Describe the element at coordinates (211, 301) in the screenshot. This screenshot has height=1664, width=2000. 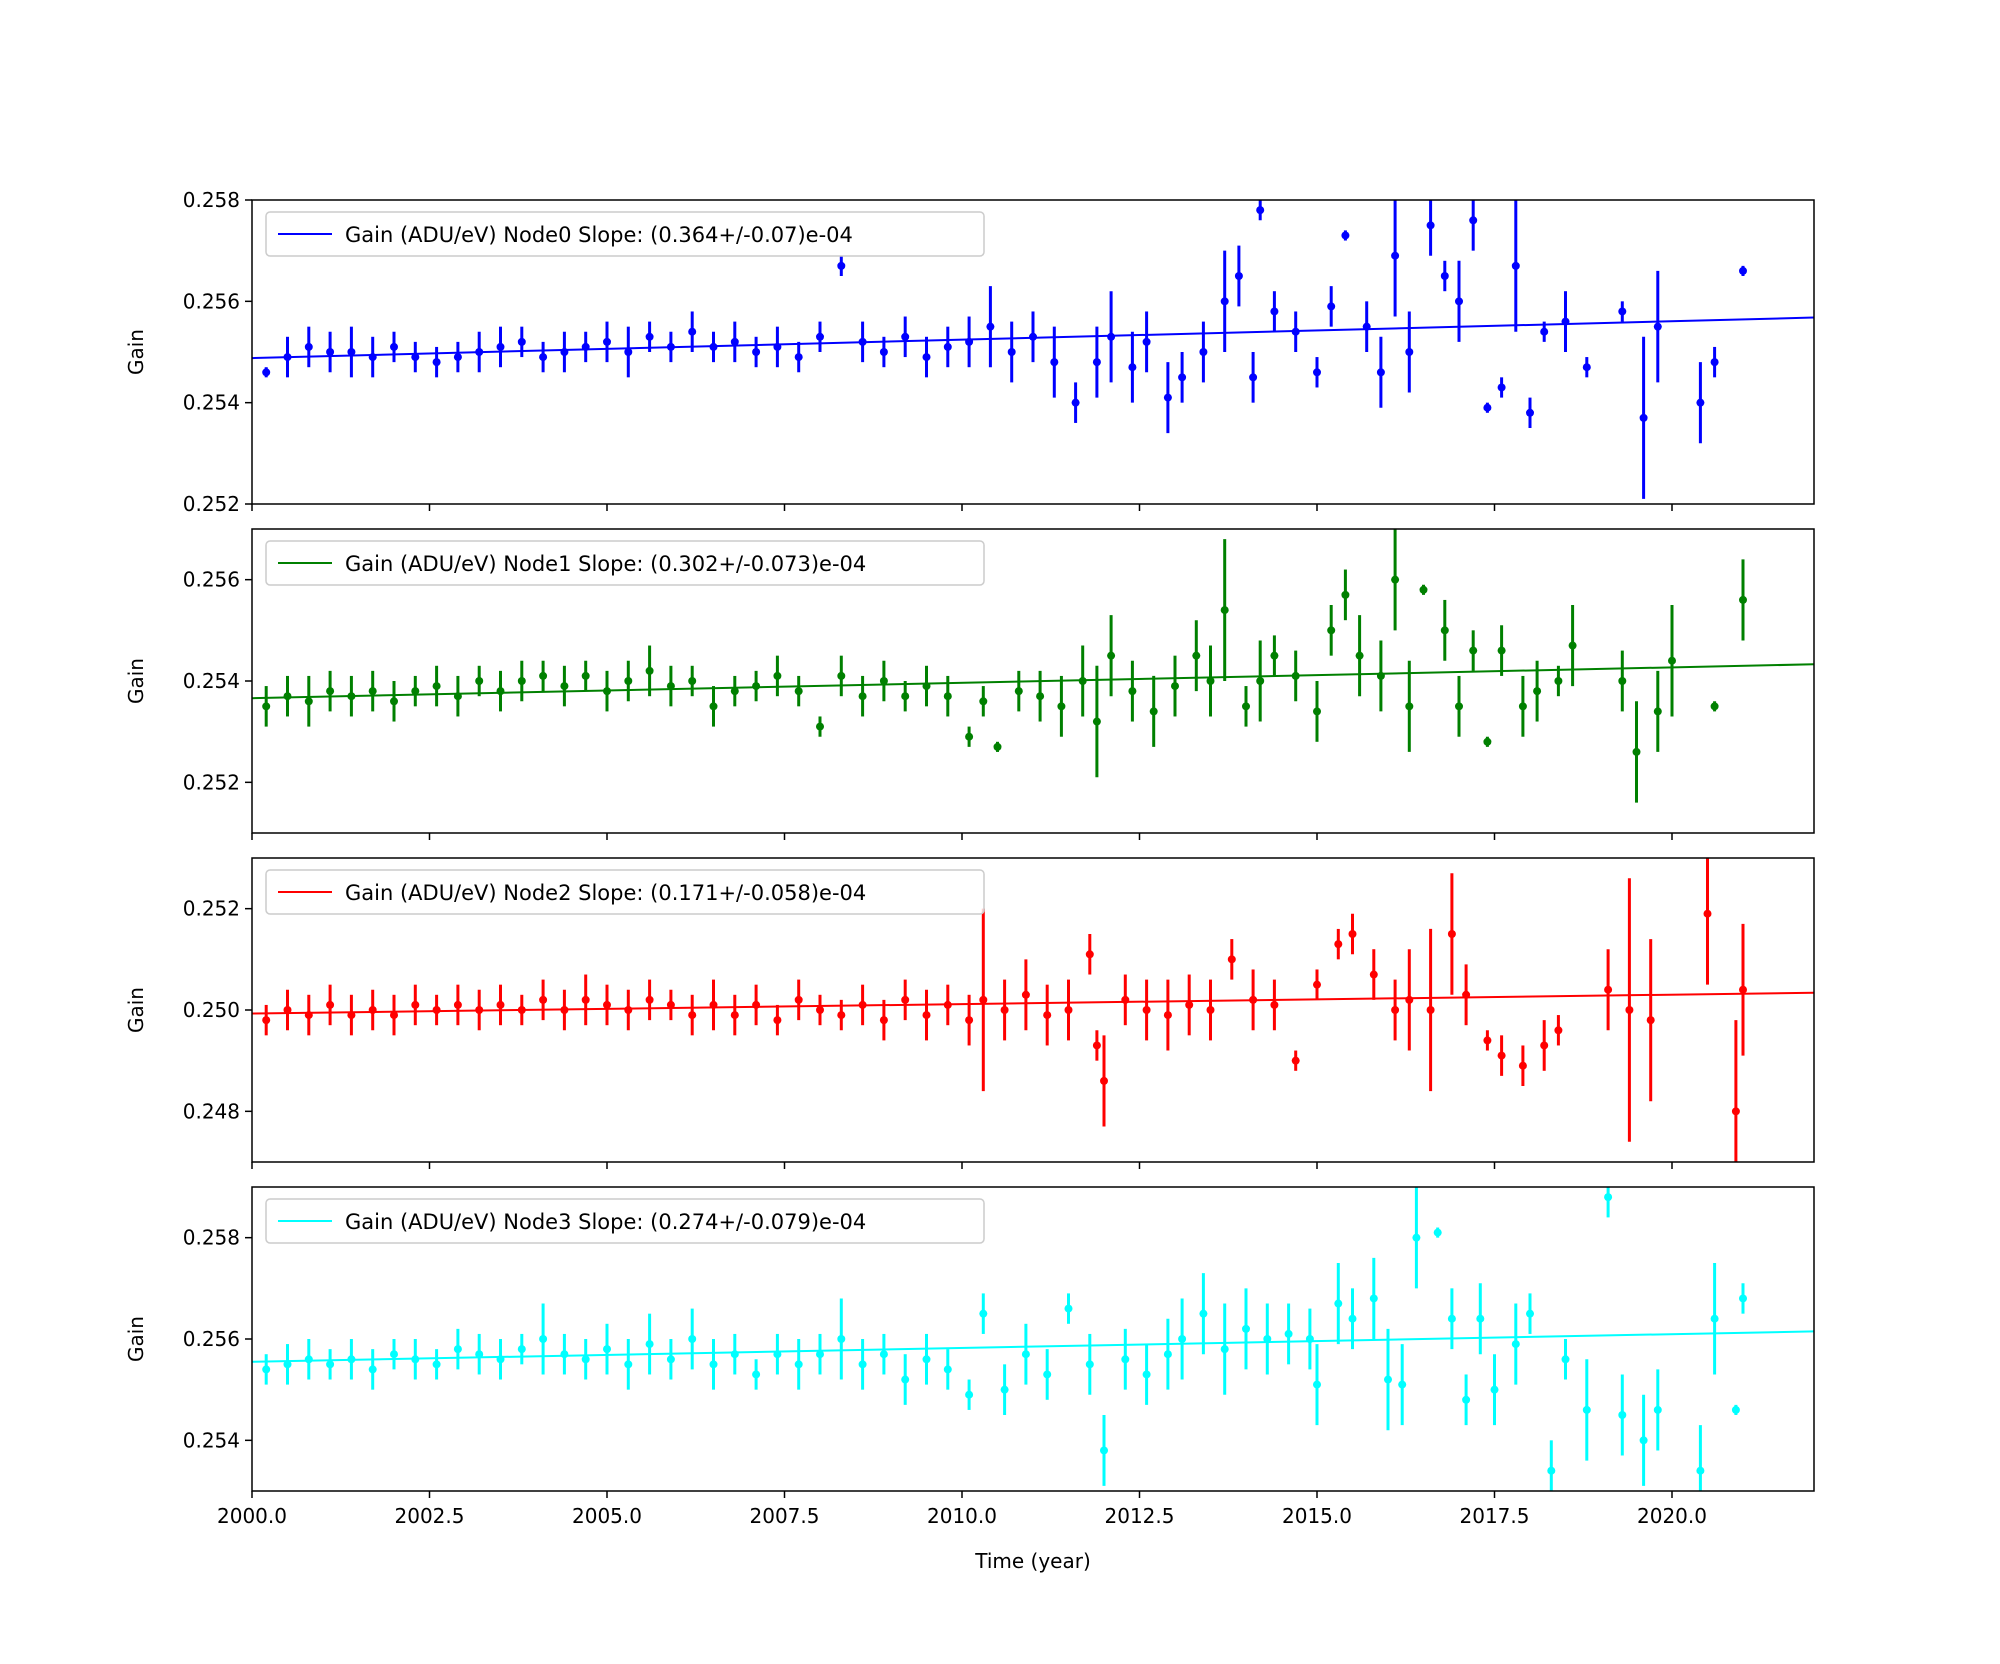
I see `y-tick-label: 0.256` at that location.